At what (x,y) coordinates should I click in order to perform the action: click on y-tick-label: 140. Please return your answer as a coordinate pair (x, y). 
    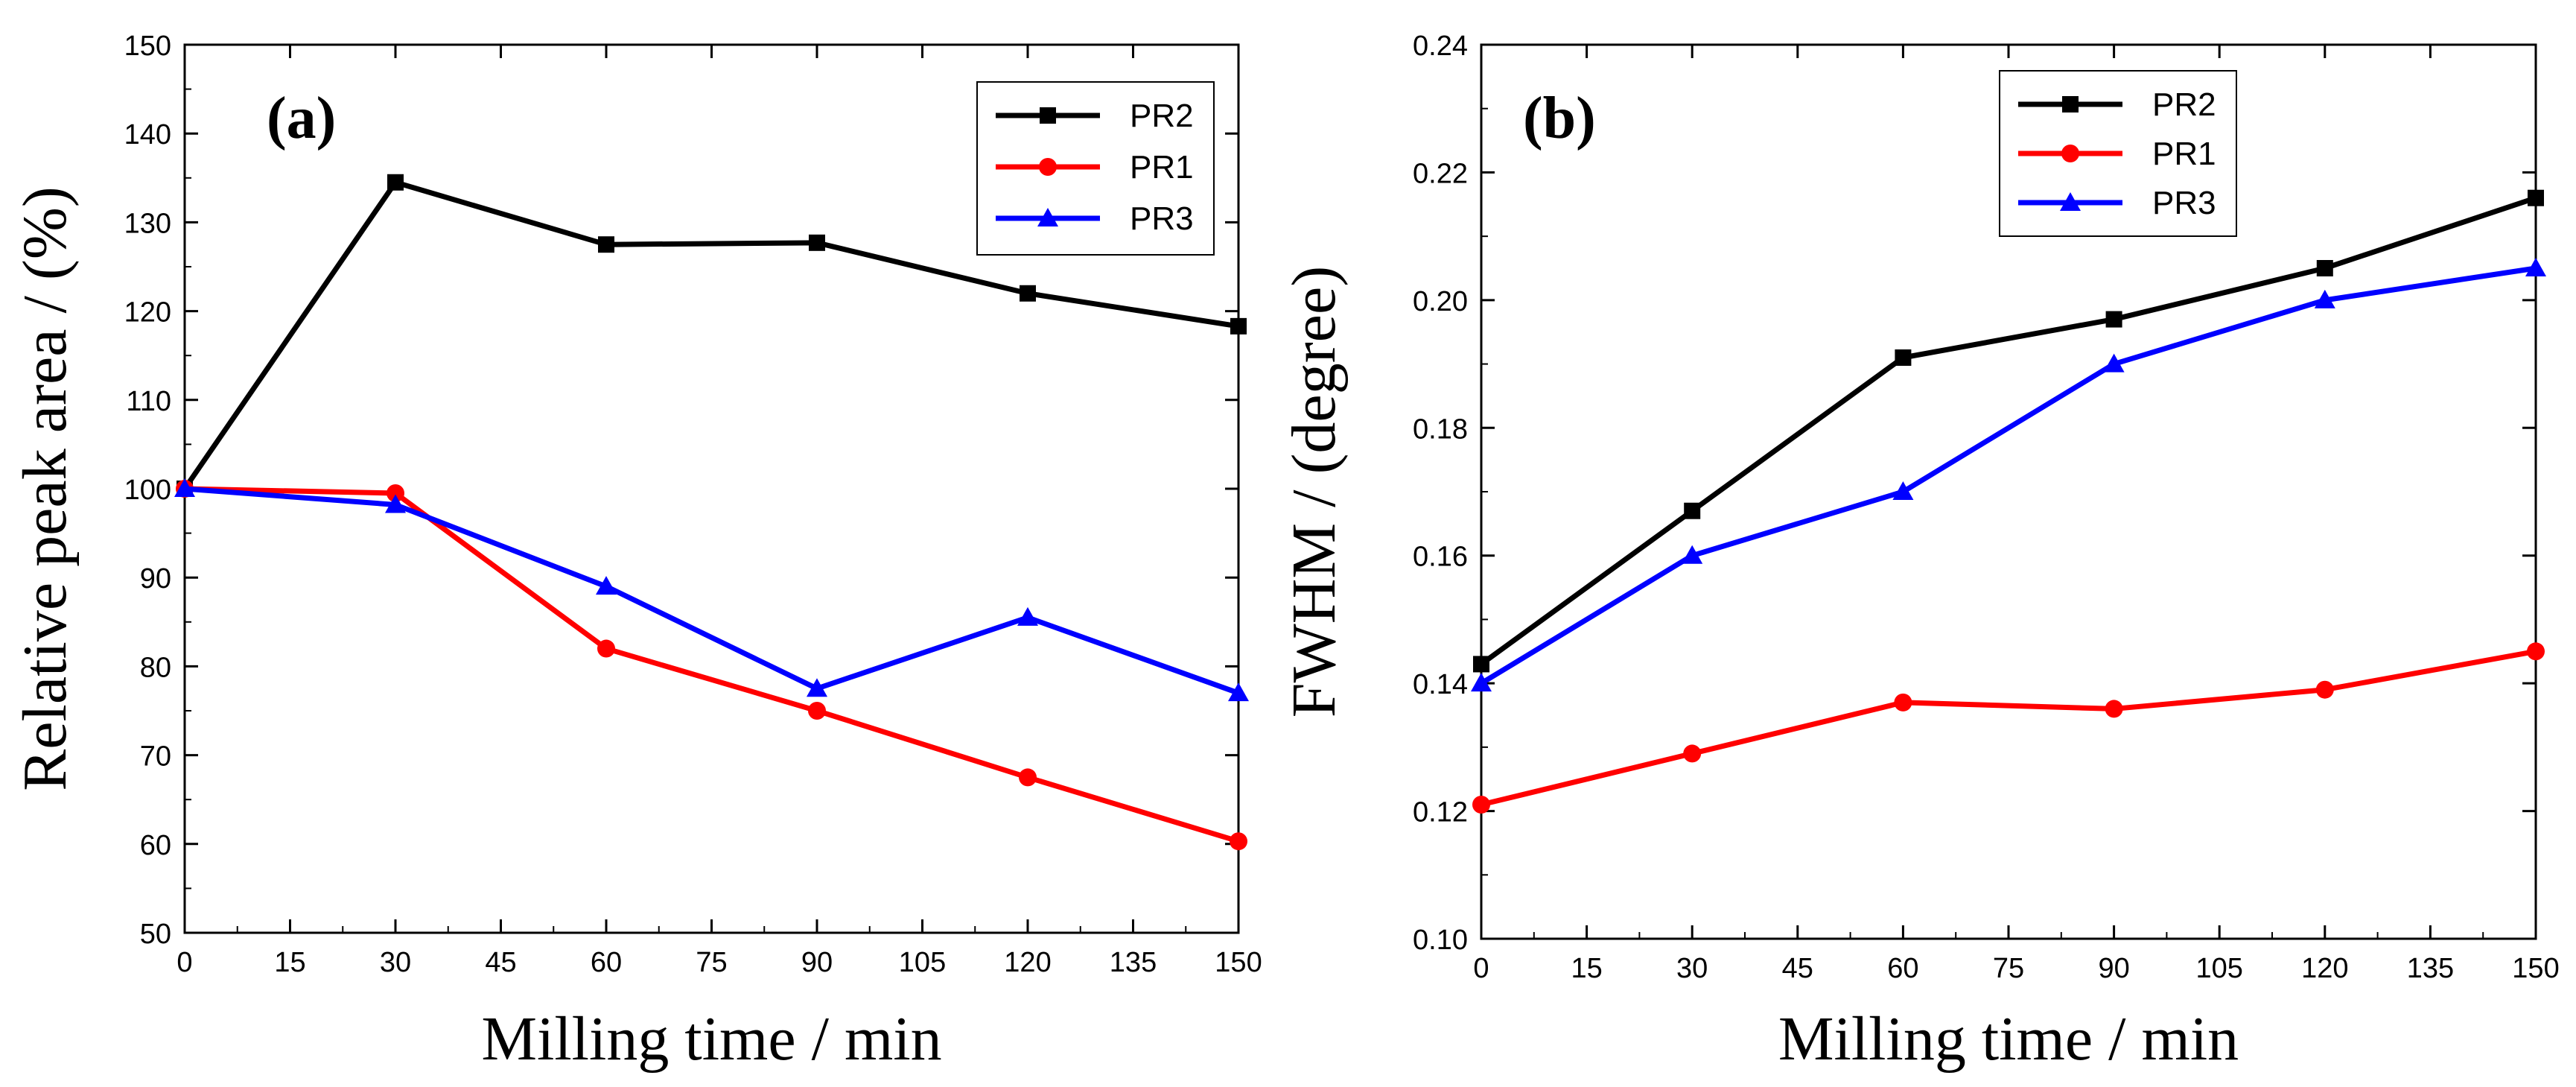
    Looking at the image, I should click on (147, 134).